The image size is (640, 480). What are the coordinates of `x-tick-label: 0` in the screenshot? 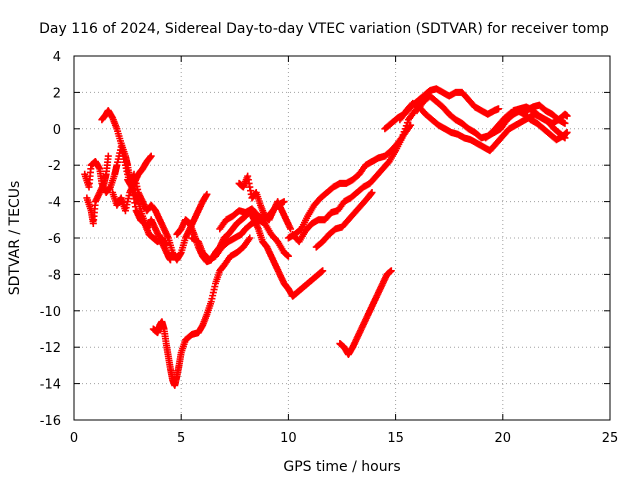 It's located at (74, 438).